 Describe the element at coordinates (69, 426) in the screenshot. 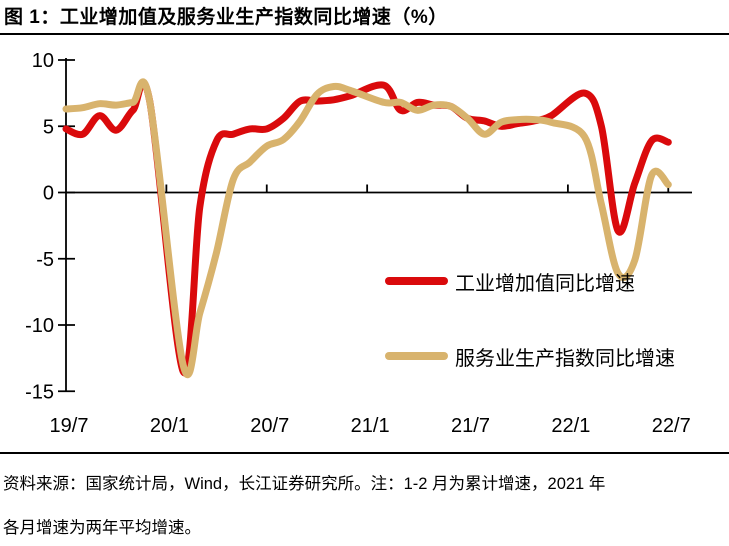

I see `x-tick-label: 19/7` at that location.